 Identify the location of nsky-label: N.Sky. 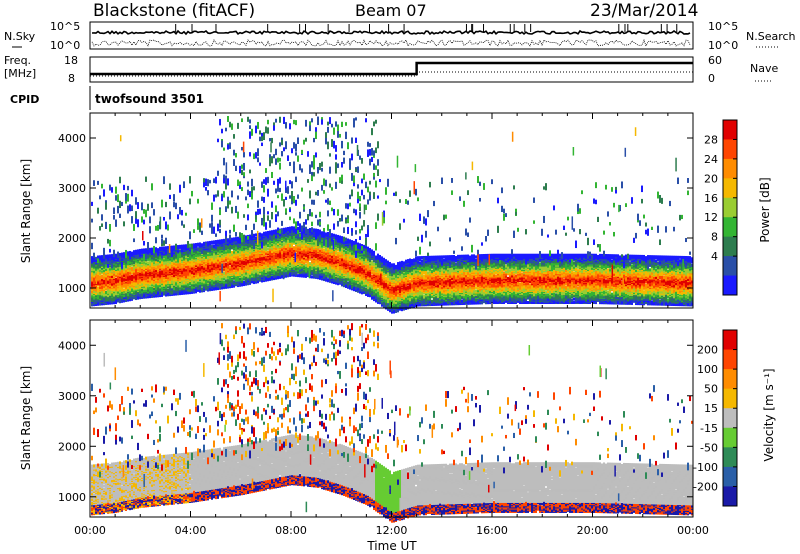
(20, 36).